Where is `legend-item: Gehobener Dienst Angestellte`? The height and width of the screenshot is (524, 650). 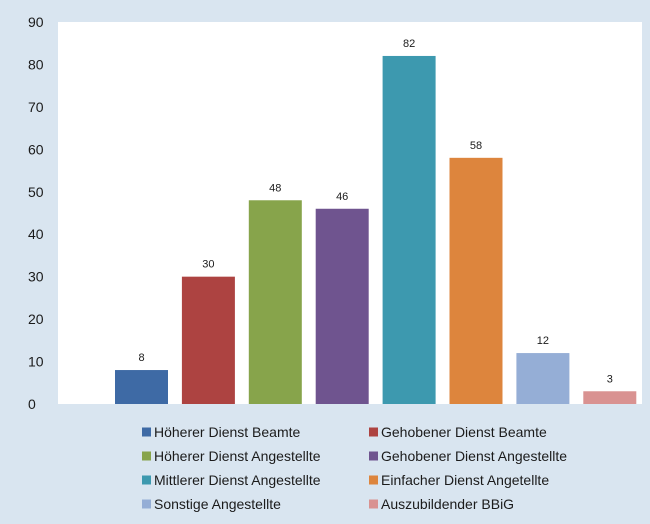 legend-item: Gehobener Dienst Angestellte is located at coordinates (468, 456).